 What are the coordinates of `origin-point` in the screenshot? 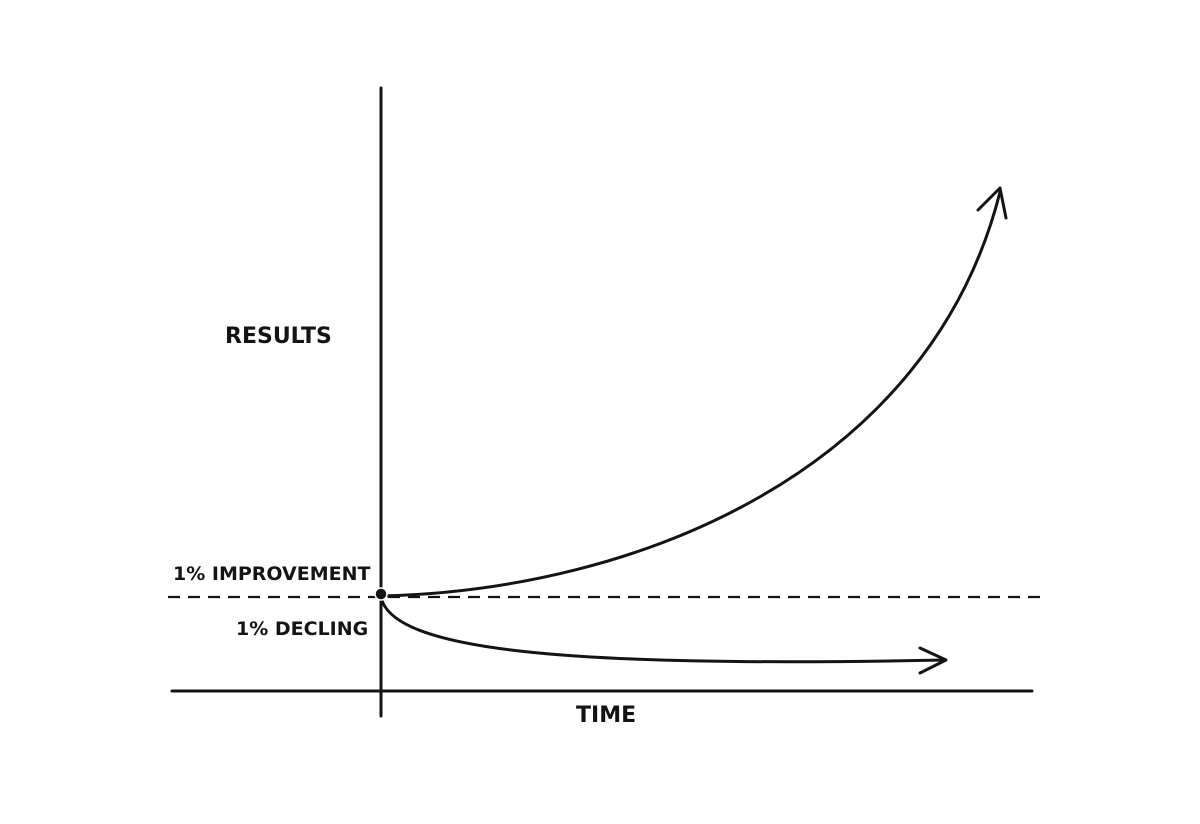 It's located at (381, 594).